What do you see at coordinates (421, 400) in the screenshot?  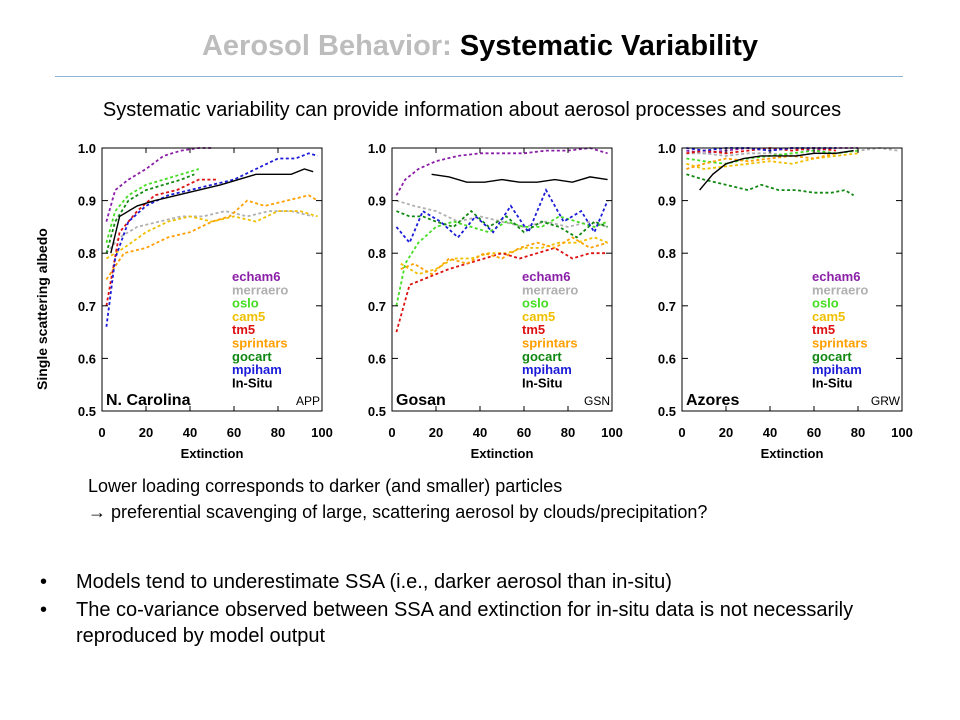 I see `site-label: Gosan` at bounding box center [421, 400].